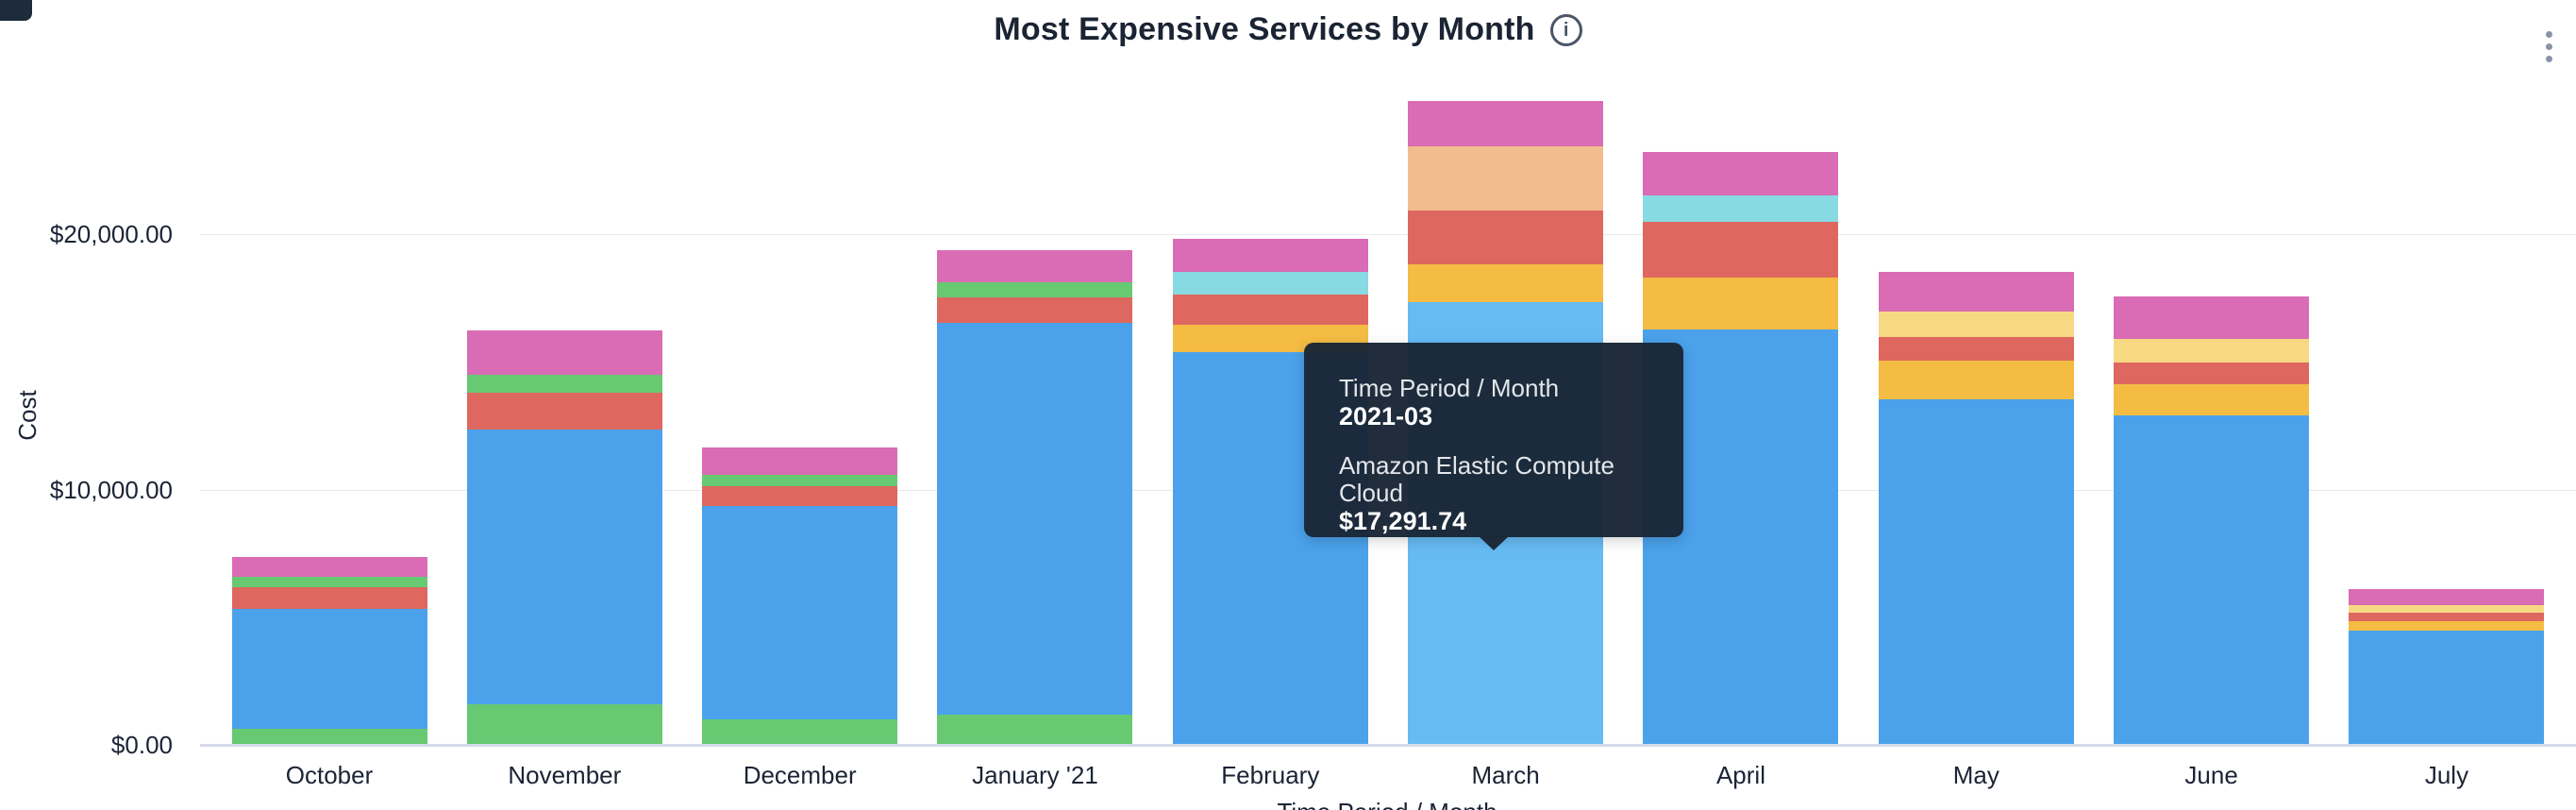 The height and width of the screenshot is (810, 2576). I want to click on info-icon: i, so click(1565, 30).